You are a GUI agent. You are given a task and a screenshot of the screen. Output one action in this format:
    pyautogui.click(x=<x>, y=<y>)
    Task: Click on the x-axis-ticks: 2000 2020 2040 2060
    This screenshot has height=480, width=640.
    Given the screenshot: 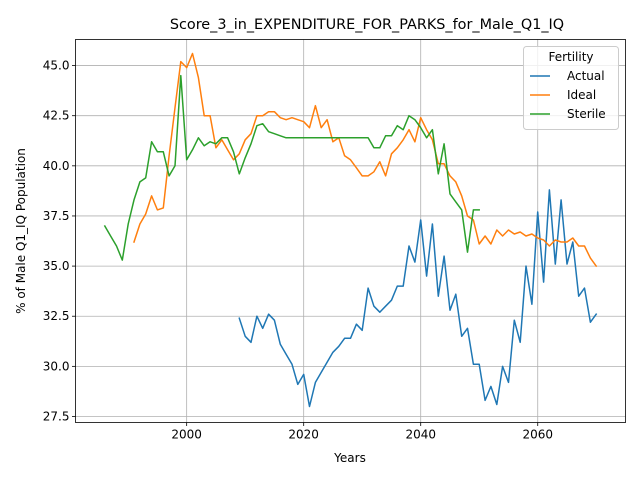 What is the action you would take?
    pyautogui.click(x=362, y=432)
    